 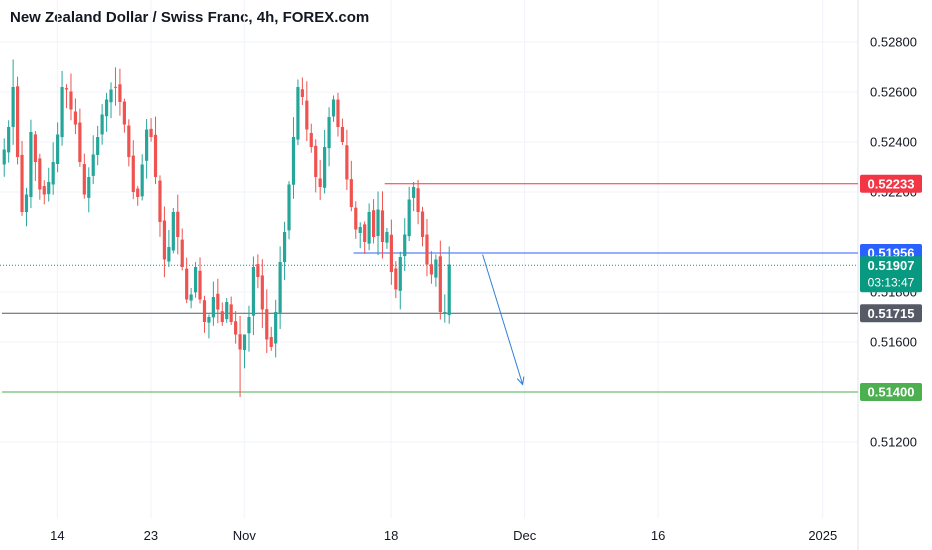 What do you see at coordinates (893, 342) in the screenshot?
I see `price-tick-label: 0.51600` at bounding box center [893, 342].